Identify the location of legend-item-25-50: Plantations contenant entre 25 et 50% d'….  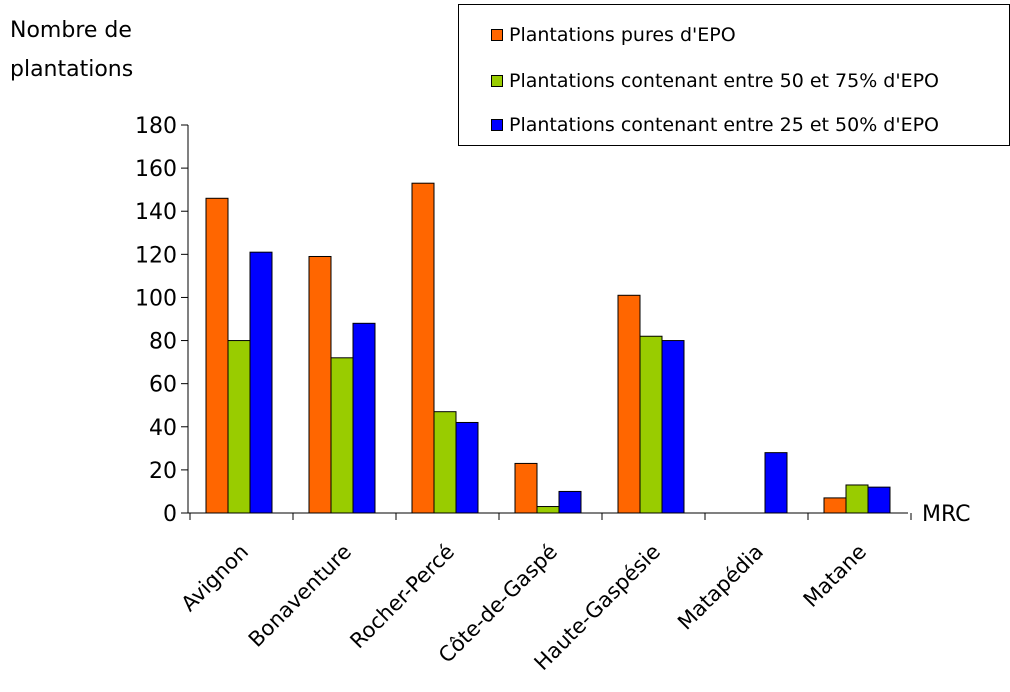
(715, 125).